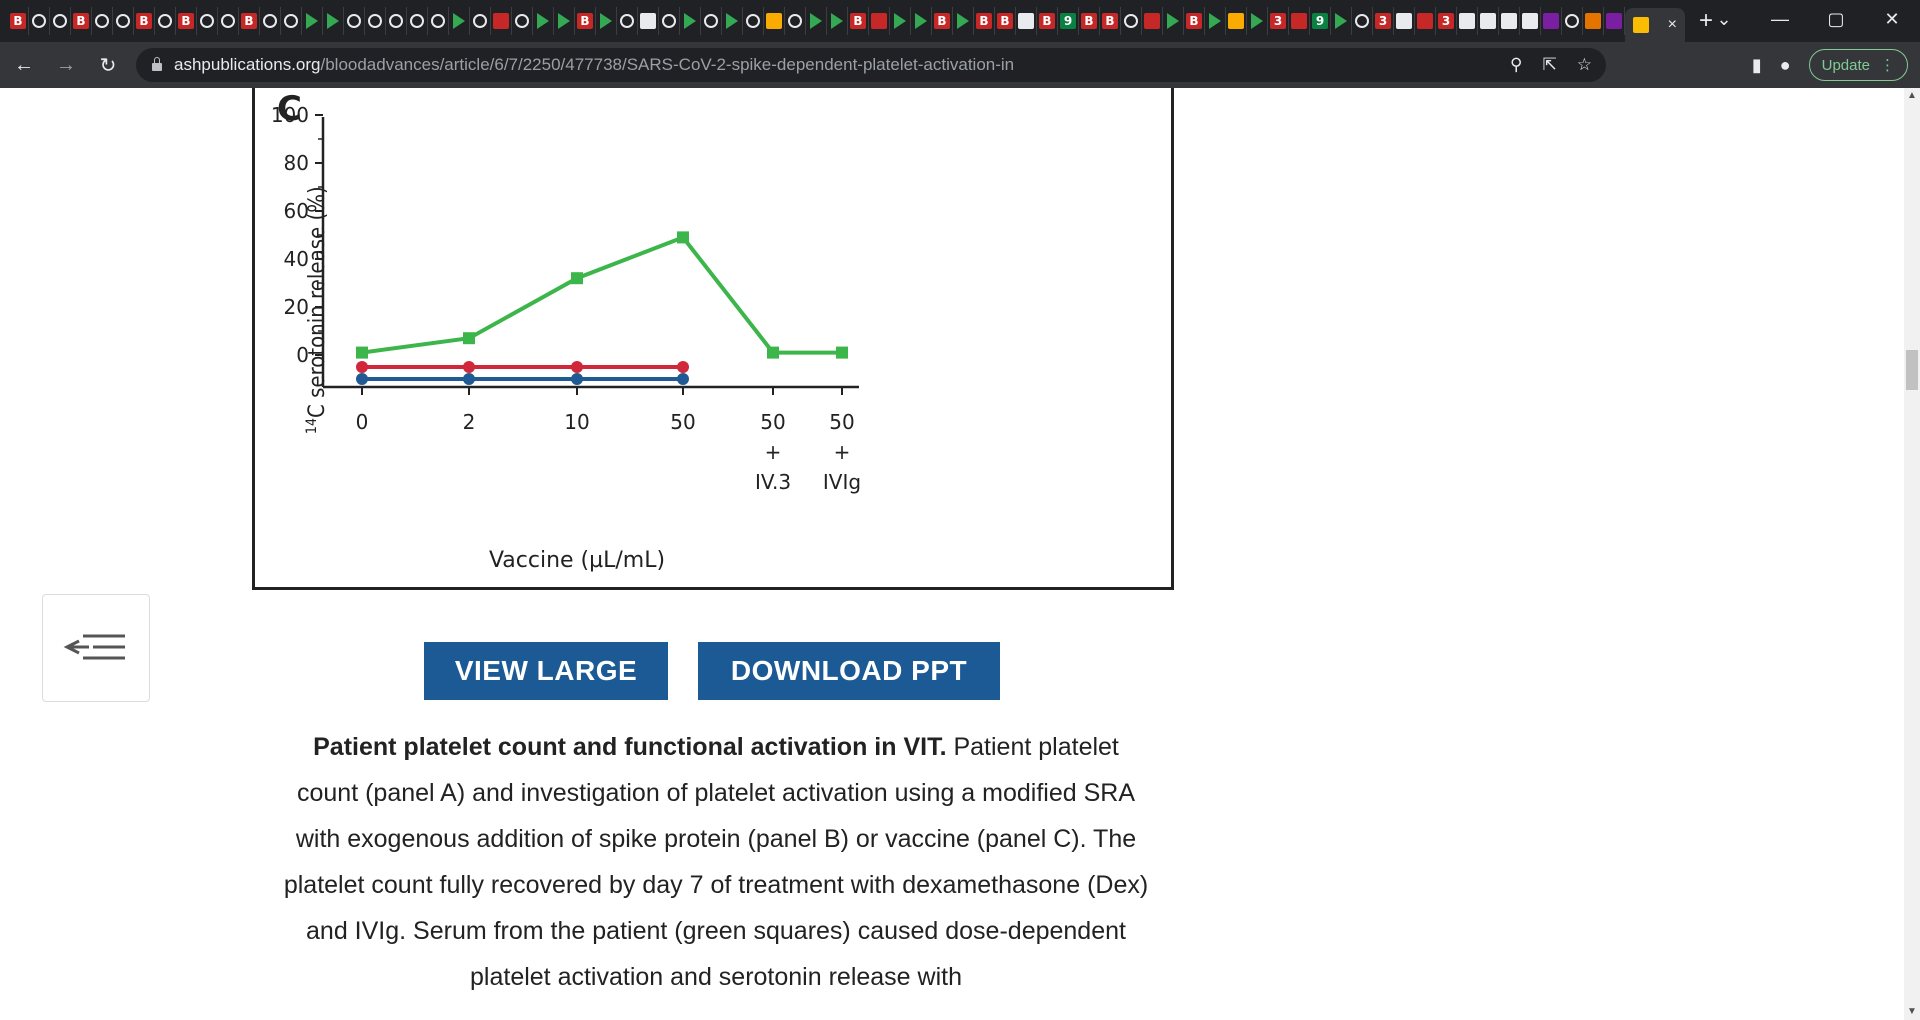  What do you see at coordinates (1892, 18) in the screenshot?
I see `close-window-icon: ✕` at bounding box center [1892, 18].